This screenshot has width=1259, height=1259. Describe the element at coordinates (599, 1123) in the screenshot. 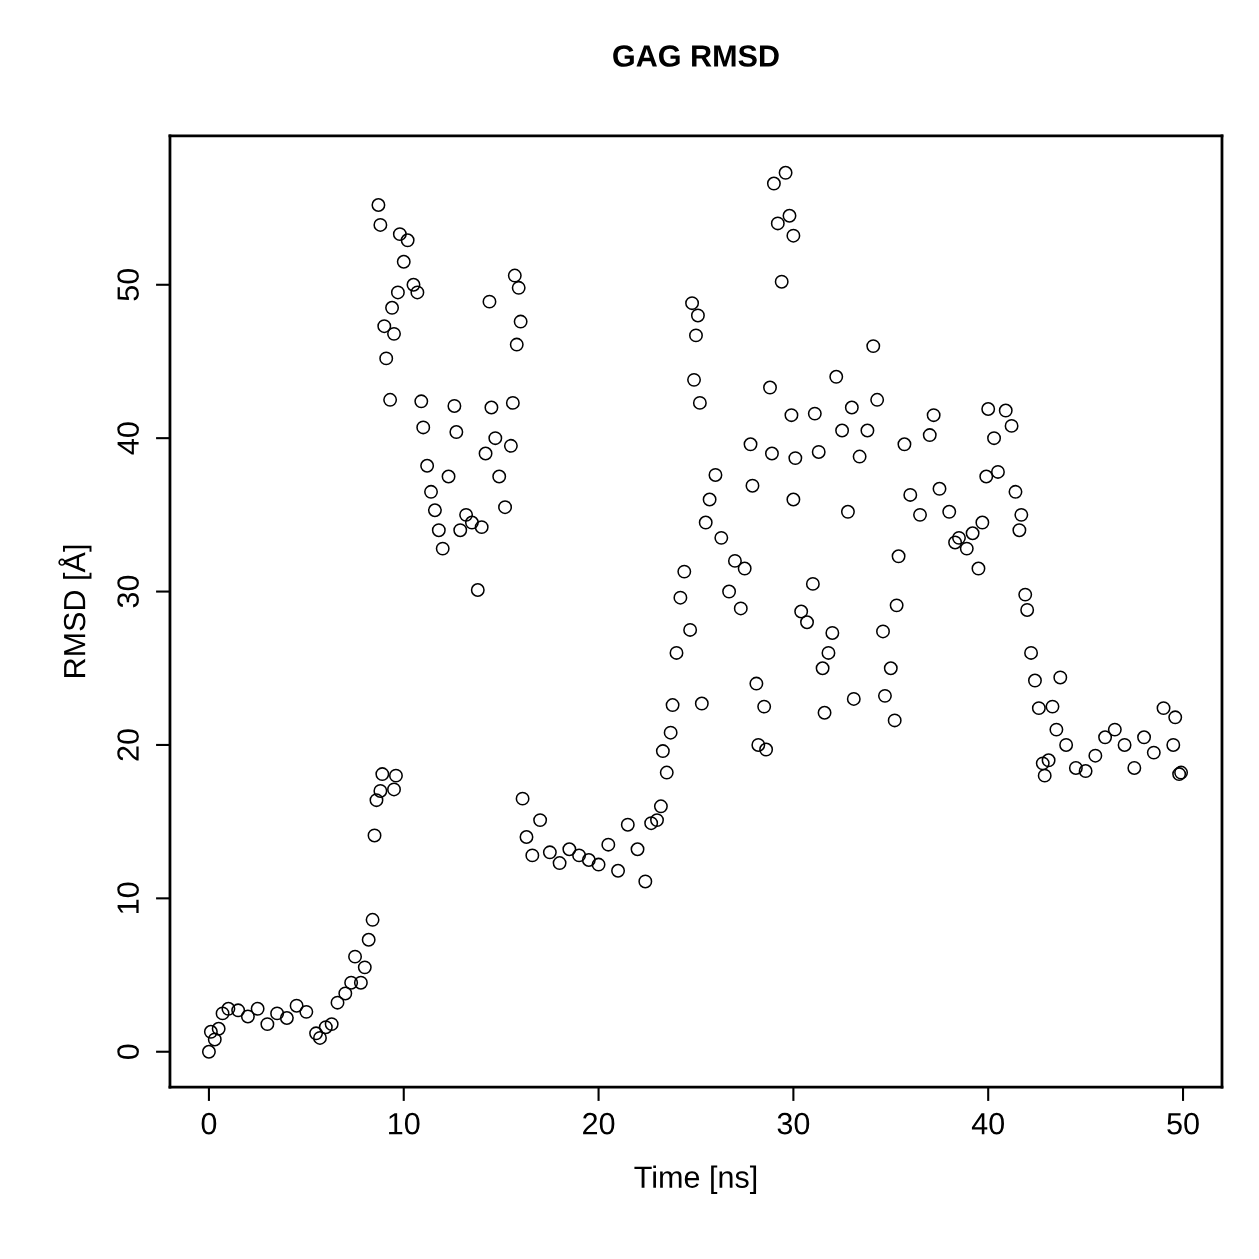

I see `x-tick-label: 20` at that location.